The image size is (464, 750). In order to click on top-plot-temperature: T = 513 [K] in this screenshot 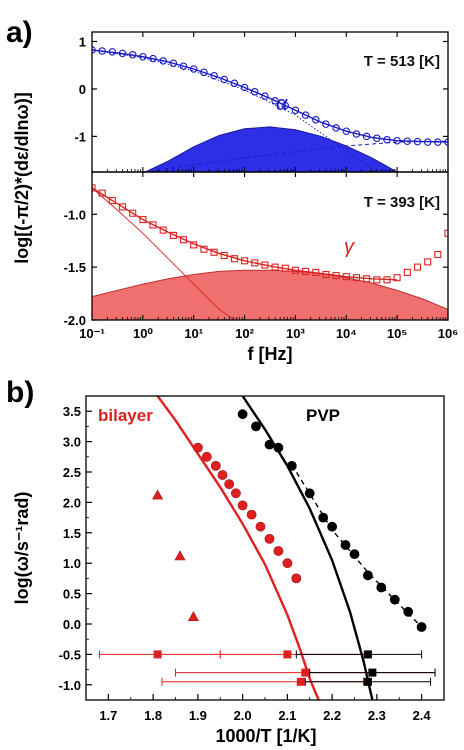, I will do `click(402, 61)`.